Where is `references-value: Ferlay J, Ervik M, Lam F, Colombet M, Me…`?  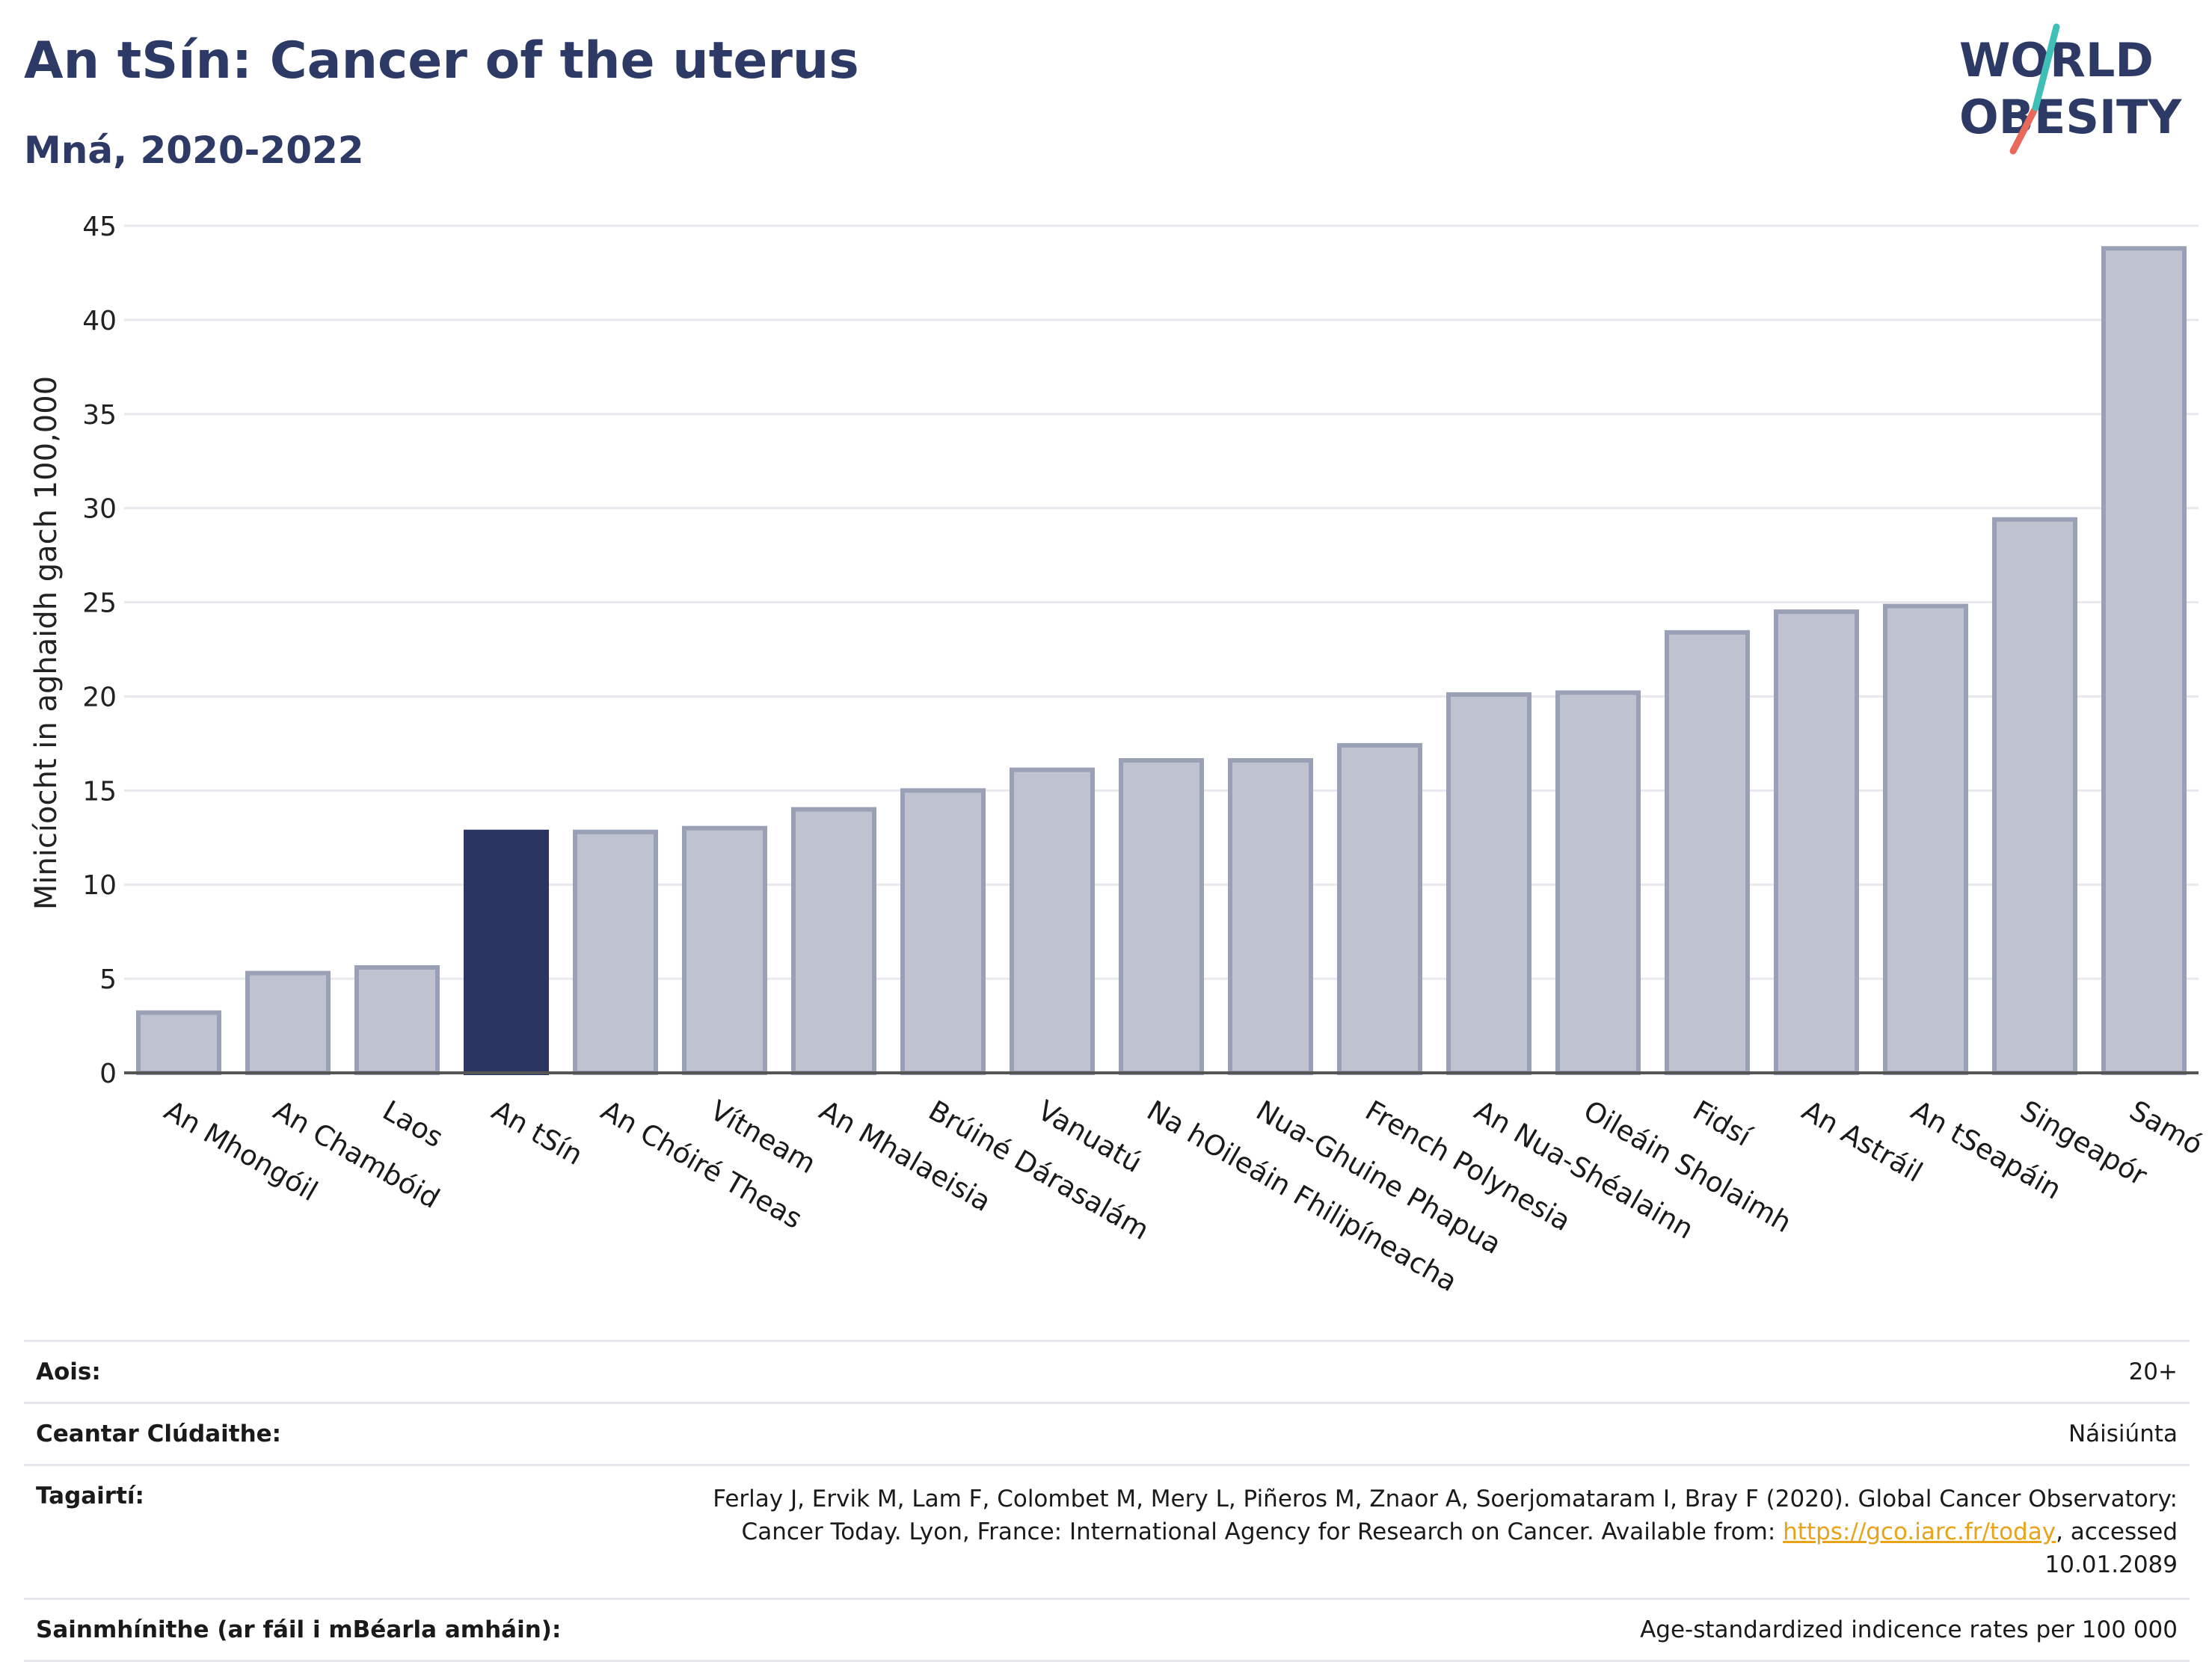 references-value: Ferlay J, Ervik M, Lam F, Colombet M, Me… is located at coordinates (1407, 1532).